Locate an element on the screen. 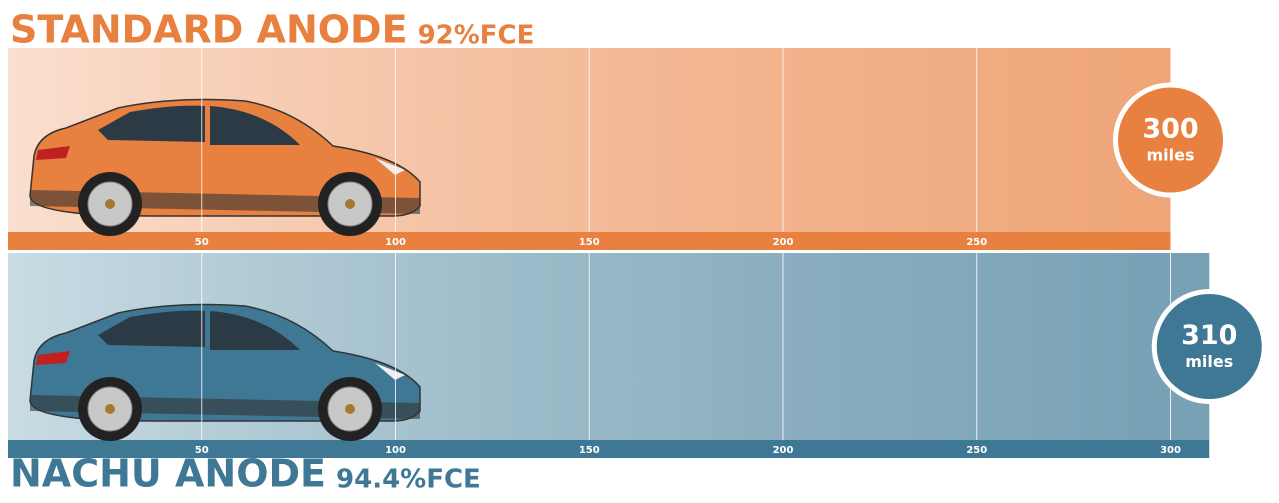 This screenshot has width=1279, height=503. value-label: 310 is located at coordinates (1209, 335).